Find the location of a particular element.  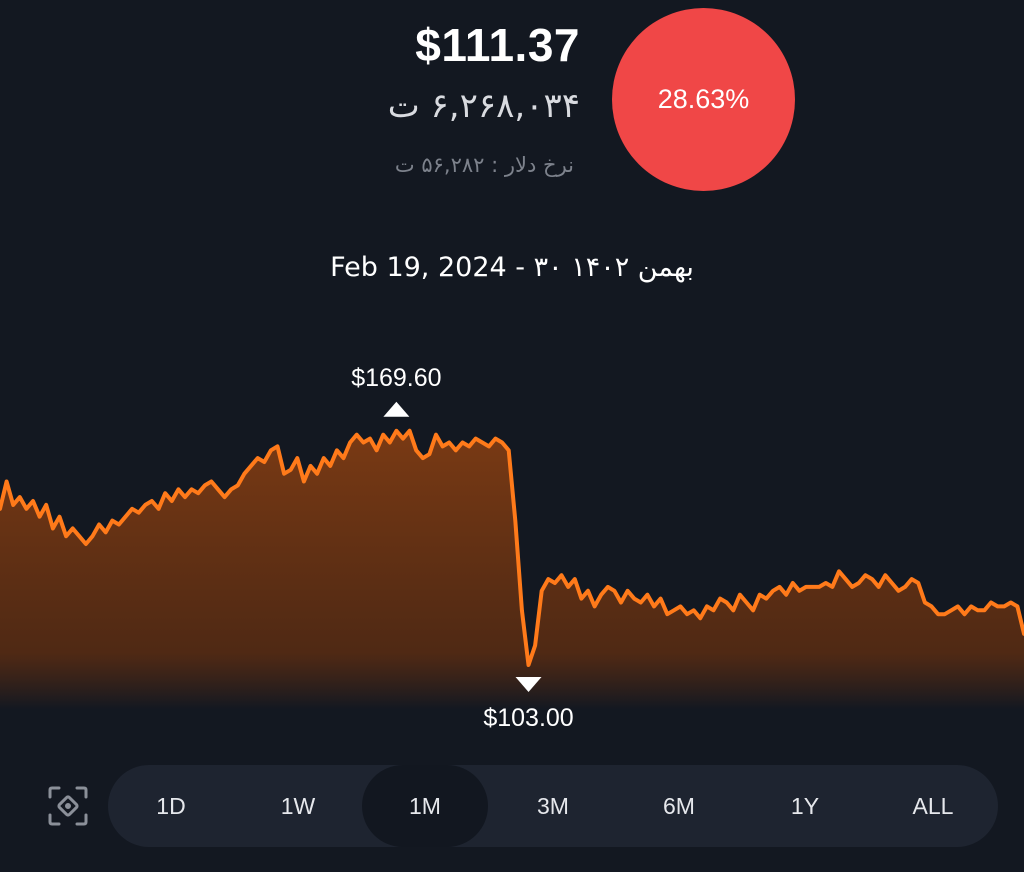

change-percent-label: 28.63% is located at coordinates (703, 99).